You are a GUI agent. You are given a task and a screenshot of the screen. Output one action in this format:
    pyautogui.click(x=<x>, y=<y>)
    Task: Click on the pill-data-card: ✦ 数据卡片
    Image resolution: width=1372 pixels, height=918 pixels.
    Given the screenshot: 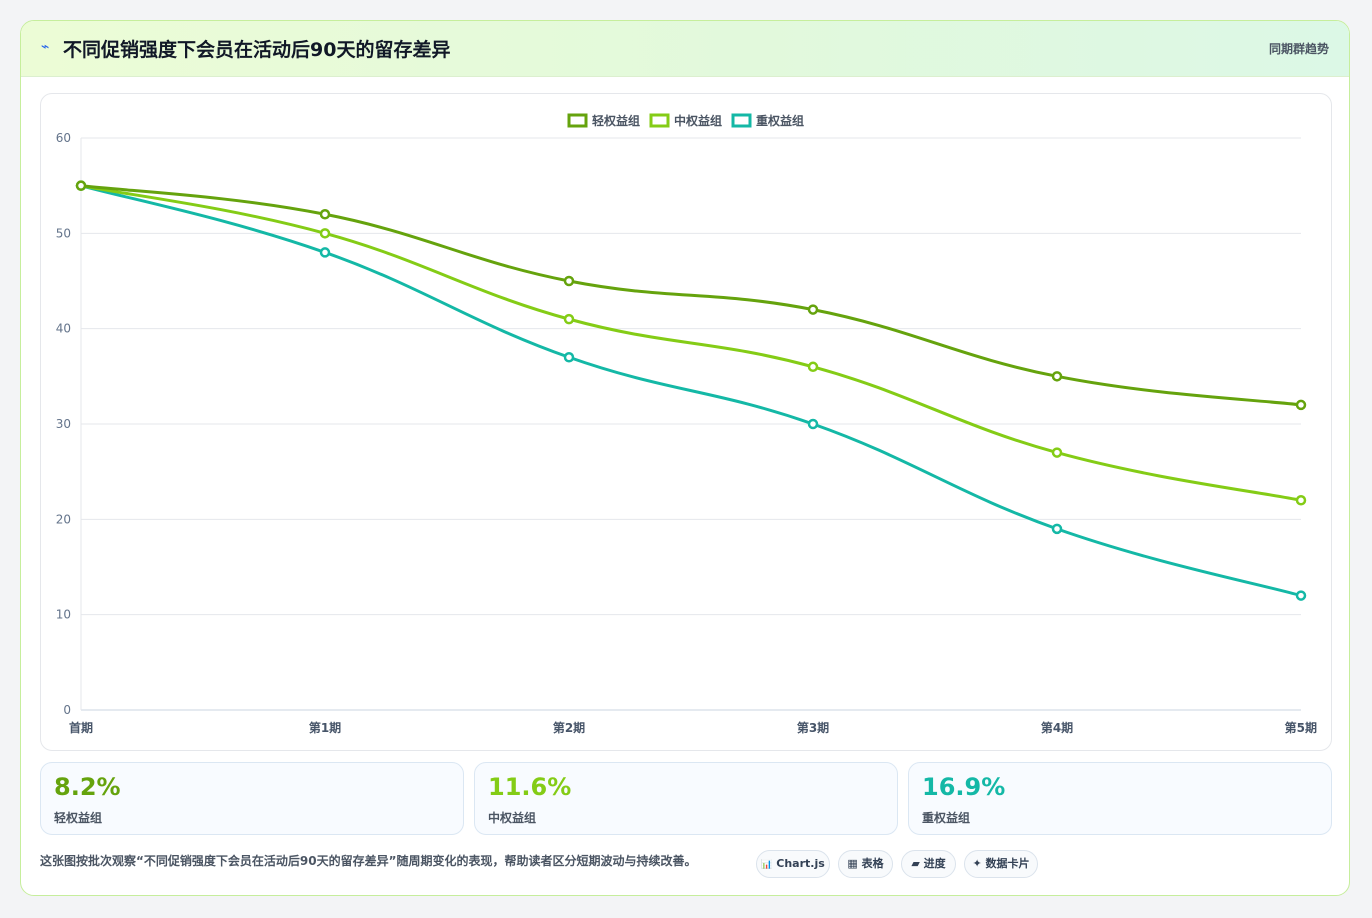 What is the action you would take?
    pyautogui.click(x=1001, y=864)
    